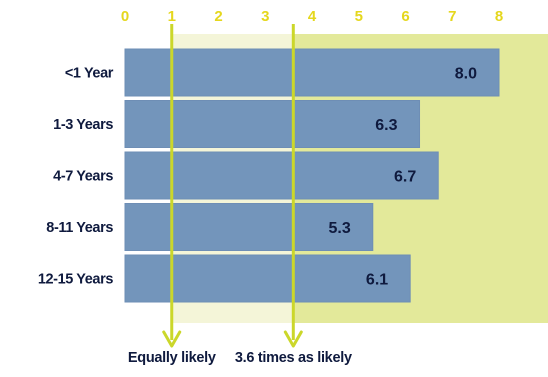  What do you see at coordinates (89, 74) in the screenshot?
I see `category-label: <1 Year` at bounding box center [89, 74].